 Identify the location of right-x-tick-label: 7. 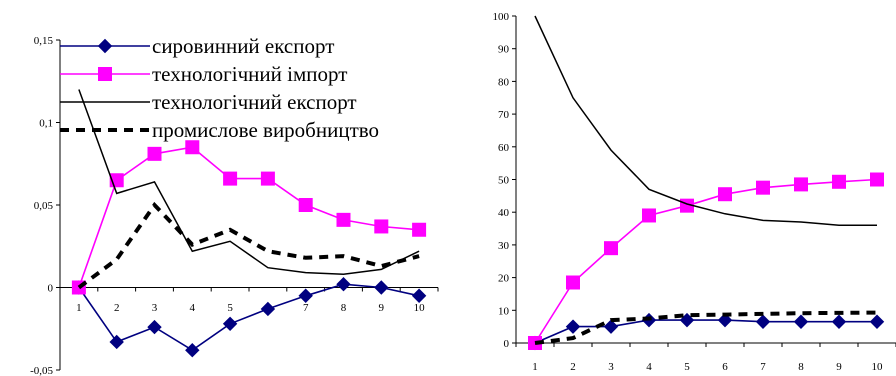
(763, 367).